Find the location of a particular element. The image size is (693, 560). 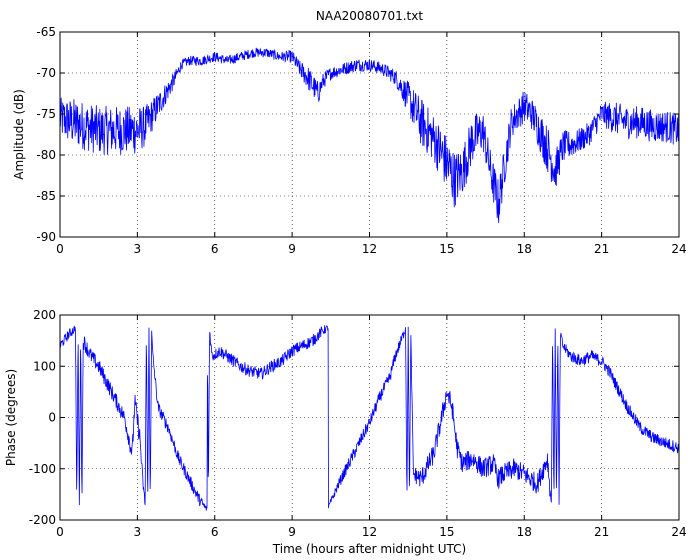

phase-x-tick-label: 15 is located at coordinates (446, 532).